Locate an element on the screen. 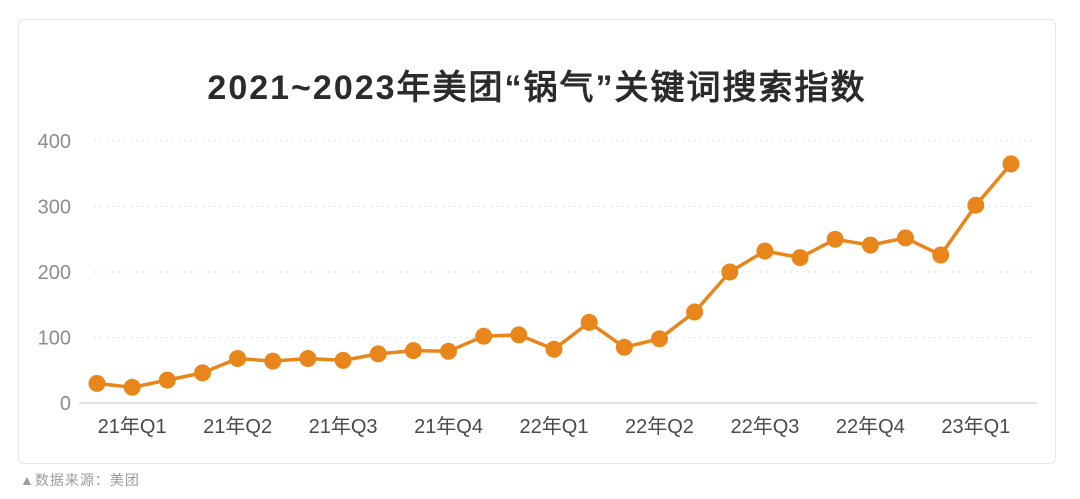  y-tick-label: 400 is located at coordinates (54, 142).